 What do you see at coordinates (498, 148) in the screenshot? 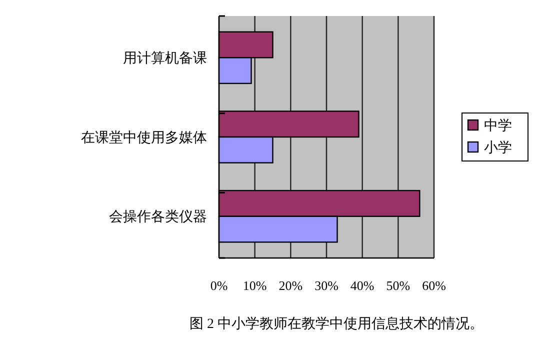
I see `legend-label: 小学` at bounding box center [498, 148].